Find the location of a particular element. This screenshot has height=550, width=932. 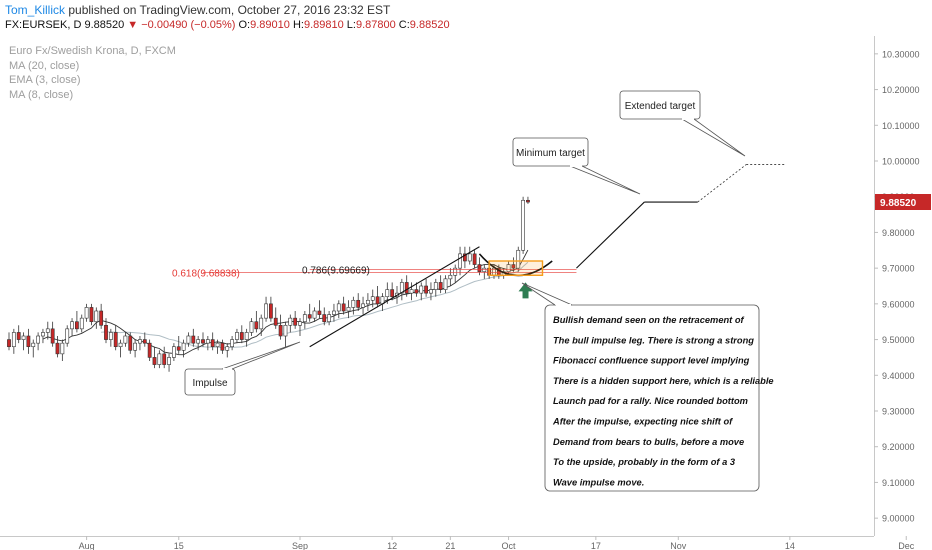

demand-zone-box is located at coordinates (516, 268).